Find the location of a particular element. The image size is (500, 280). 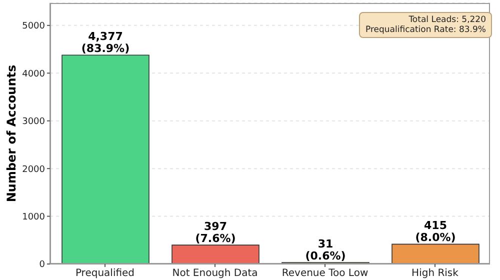

data-label: 31 (0.6%) is located at coordinates (325, 250).